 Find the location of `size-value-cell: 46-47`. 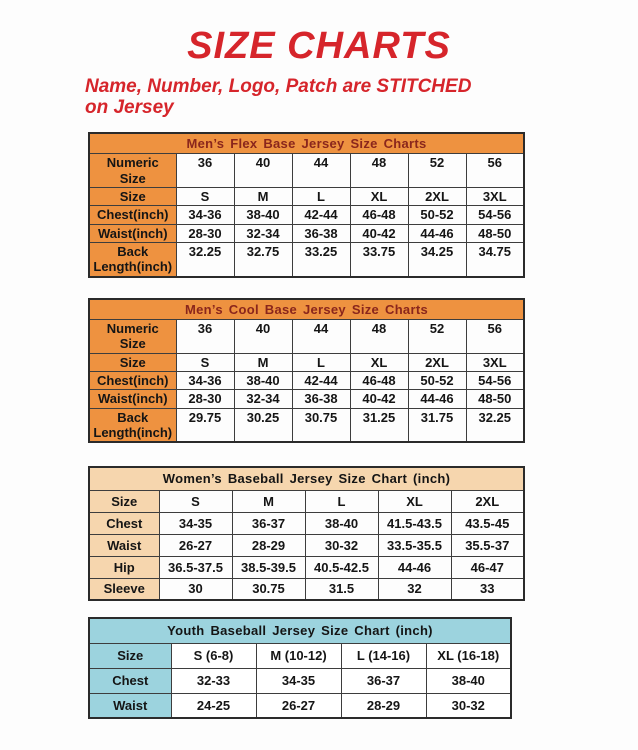

size-value-cell: 46-47 is located at coordinates (487, 567).